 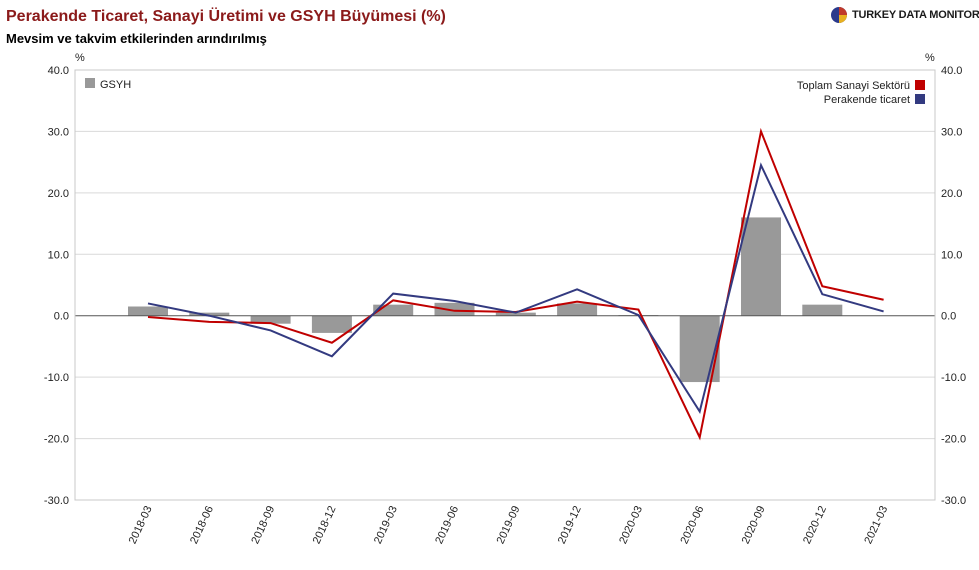 I want to click on right-axis: 40.0 30.0 20.0 10.0 0.0 -10.0 -20.0 -30.0, so click(x=953, y=286).